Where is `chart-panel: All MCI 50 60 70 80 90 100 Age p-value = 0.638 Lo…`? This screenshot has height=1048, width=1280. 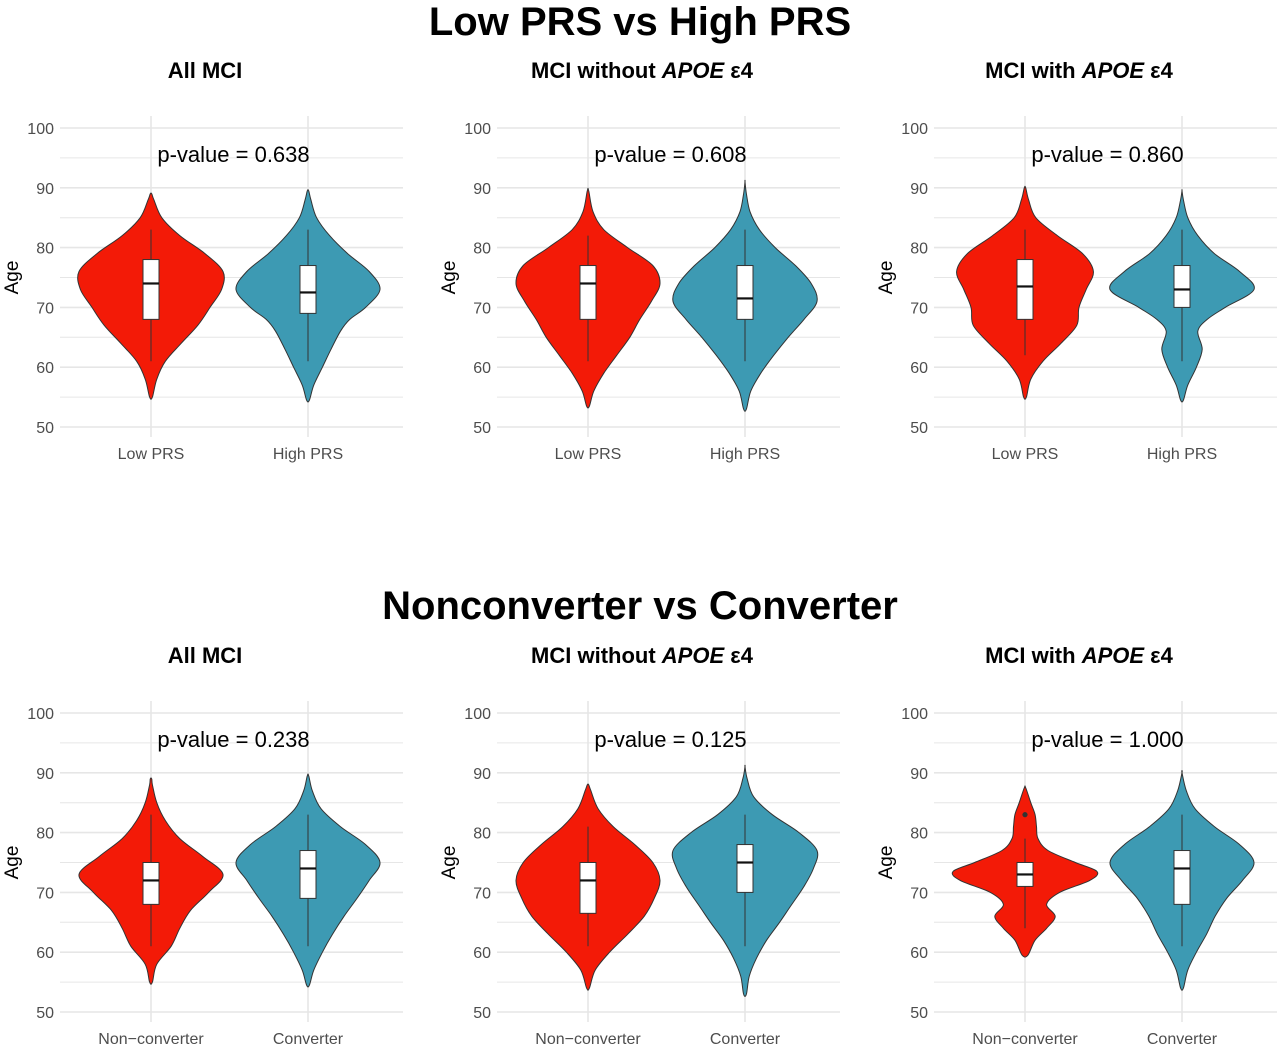
chart-panel: All MCI 50 60 70 80 90 100 Age p-value = 0.638 Lo… is located at coordinates (205, 260).